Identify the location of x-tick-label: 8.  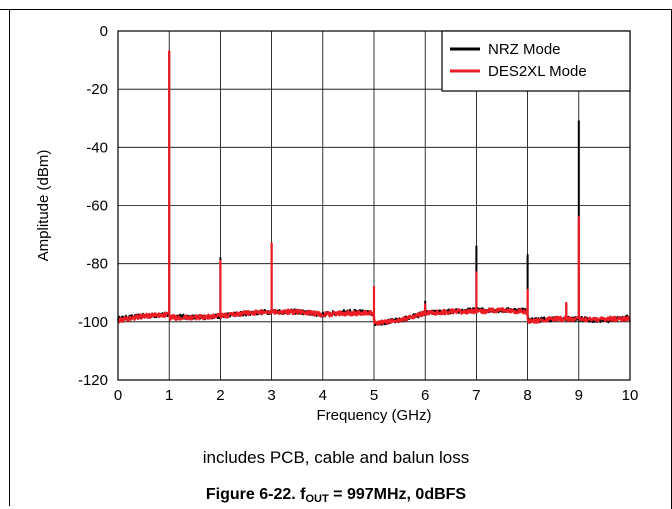
(527, 395).